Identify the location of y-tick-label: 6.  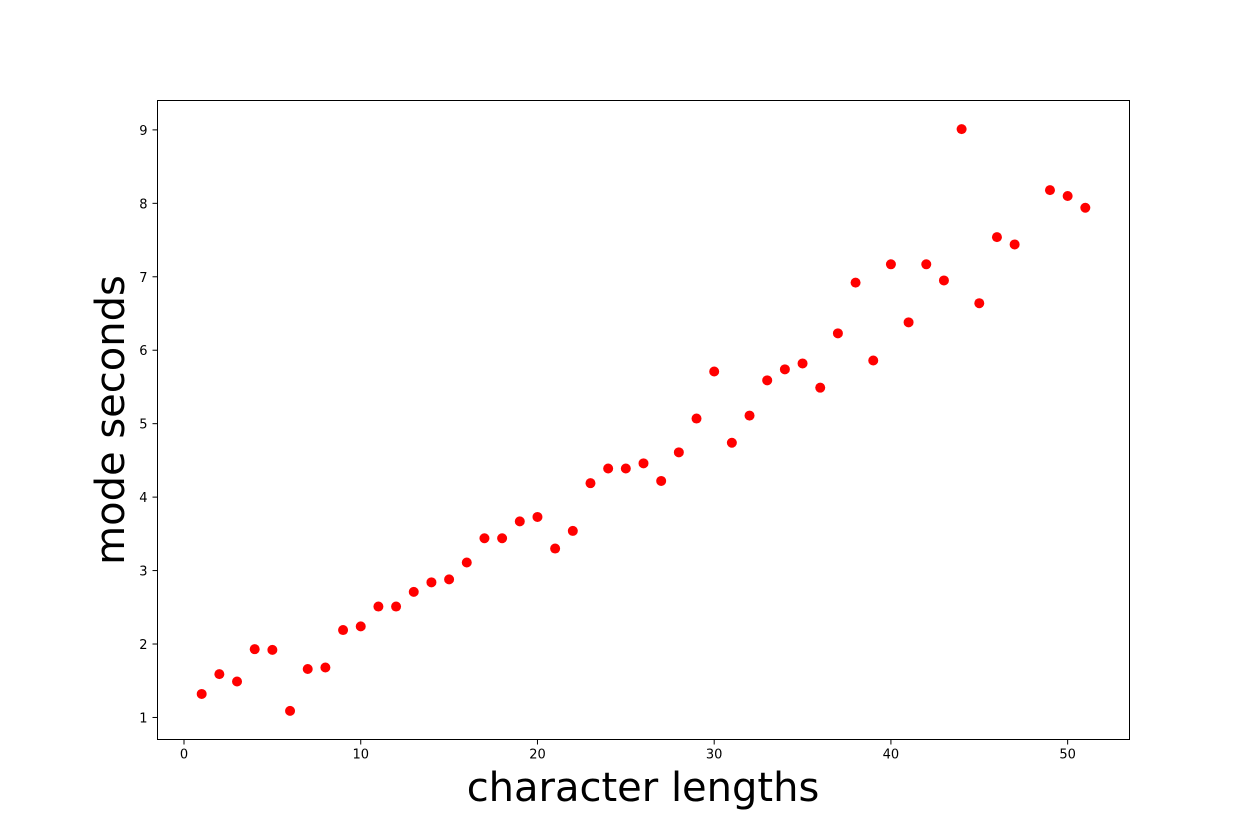
(143, 351).